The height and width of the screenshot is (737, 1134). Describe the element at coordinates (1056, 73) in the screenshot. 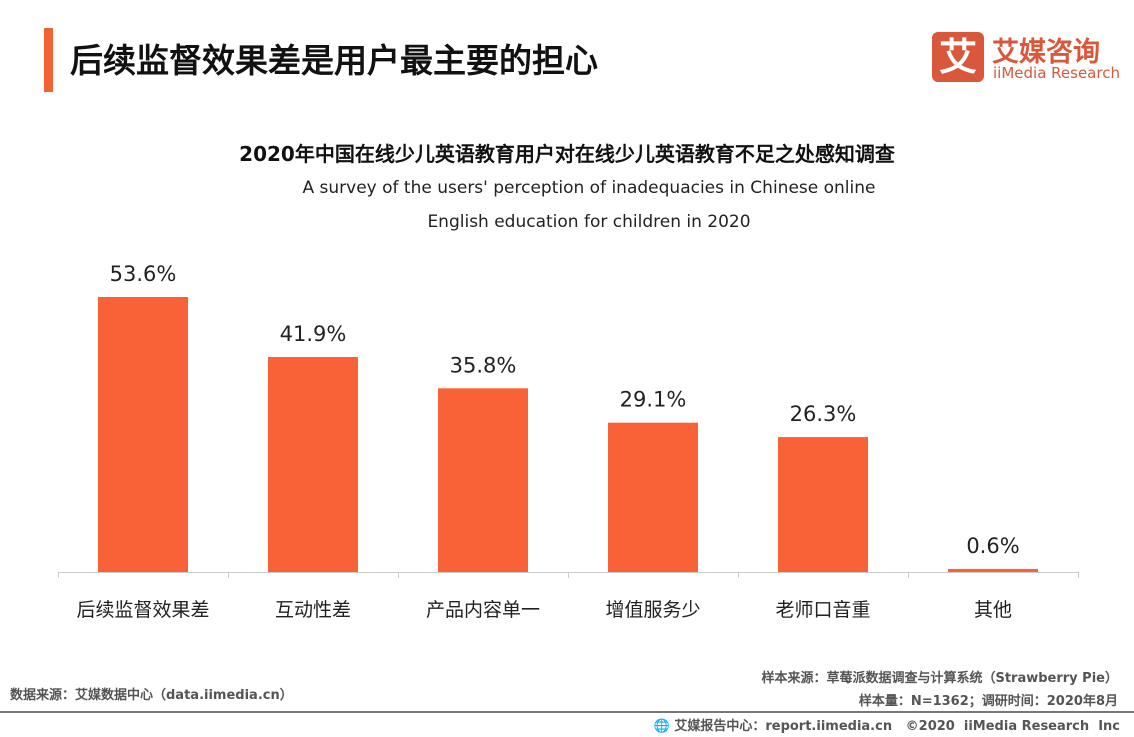

I see `logo-text-en: iiMedia Research` at that location.